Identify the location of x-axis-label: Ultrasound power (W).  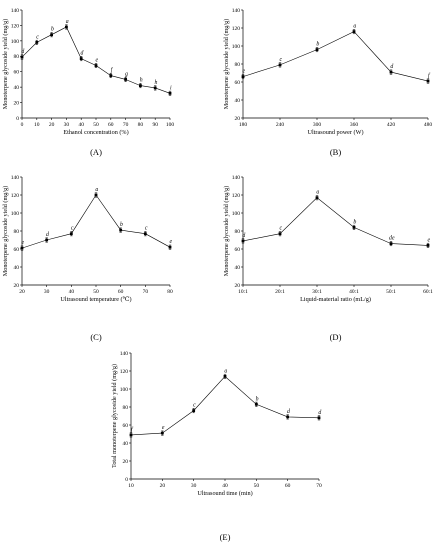
(335, 132).